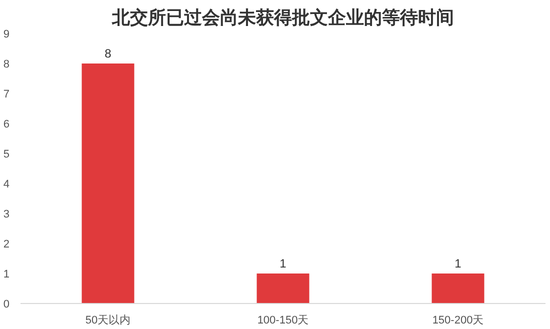  What do you see at coordinates (6, 94) in the screenshot?
I see `y-tick-label: 7` at bounding box center [6, 94].